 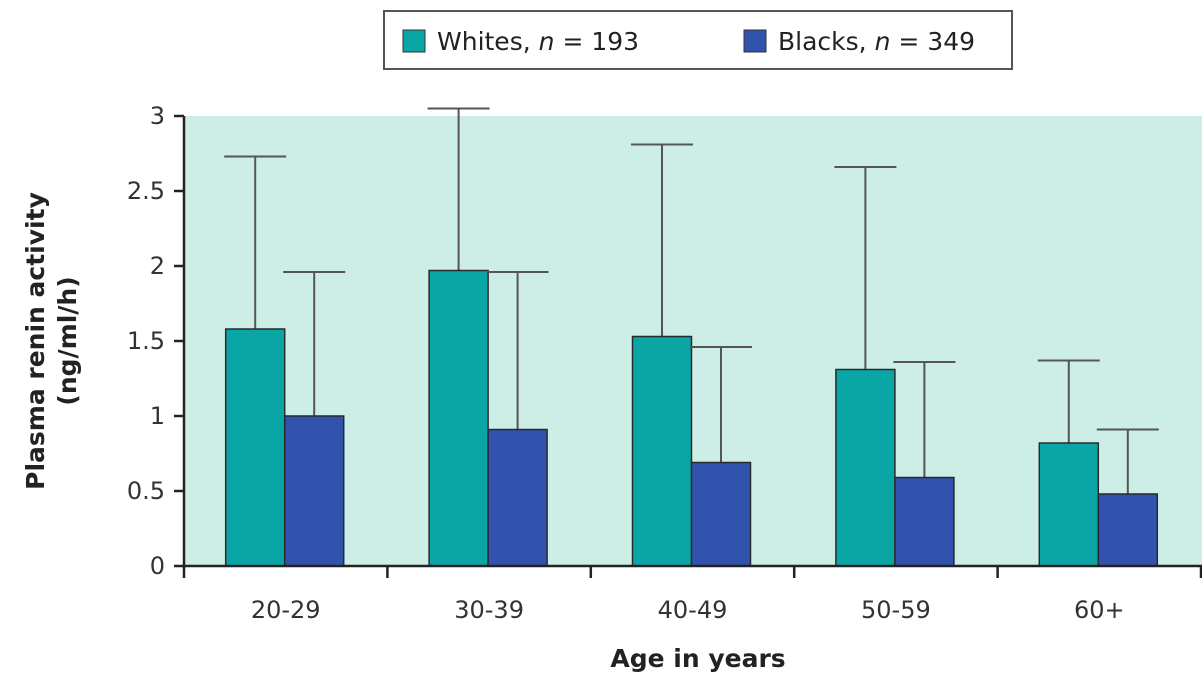 I want to click on legend-swatch-whites, so click(x=414, y=41).